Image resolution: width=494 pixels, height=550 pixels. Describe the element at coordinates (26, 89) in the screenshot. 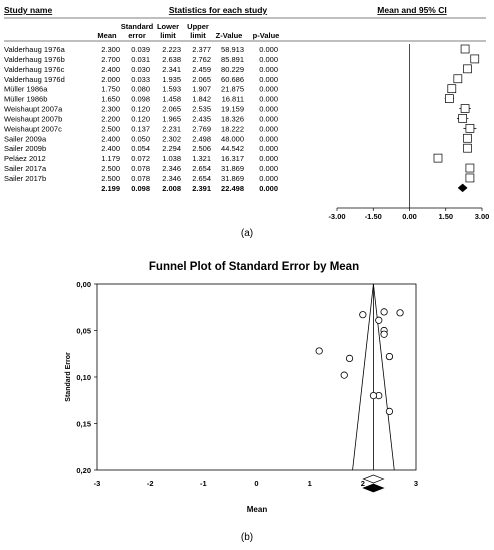

I see `study-name: Müller 1986a` at that location.